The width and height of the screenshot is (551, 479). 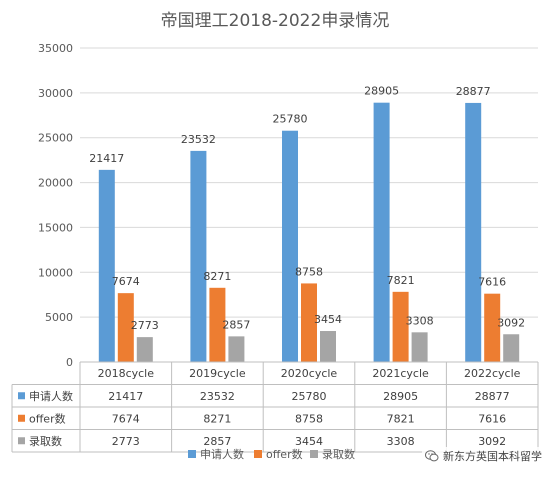 I want to click on table-cell: 28877, so click(x=492, y=396).